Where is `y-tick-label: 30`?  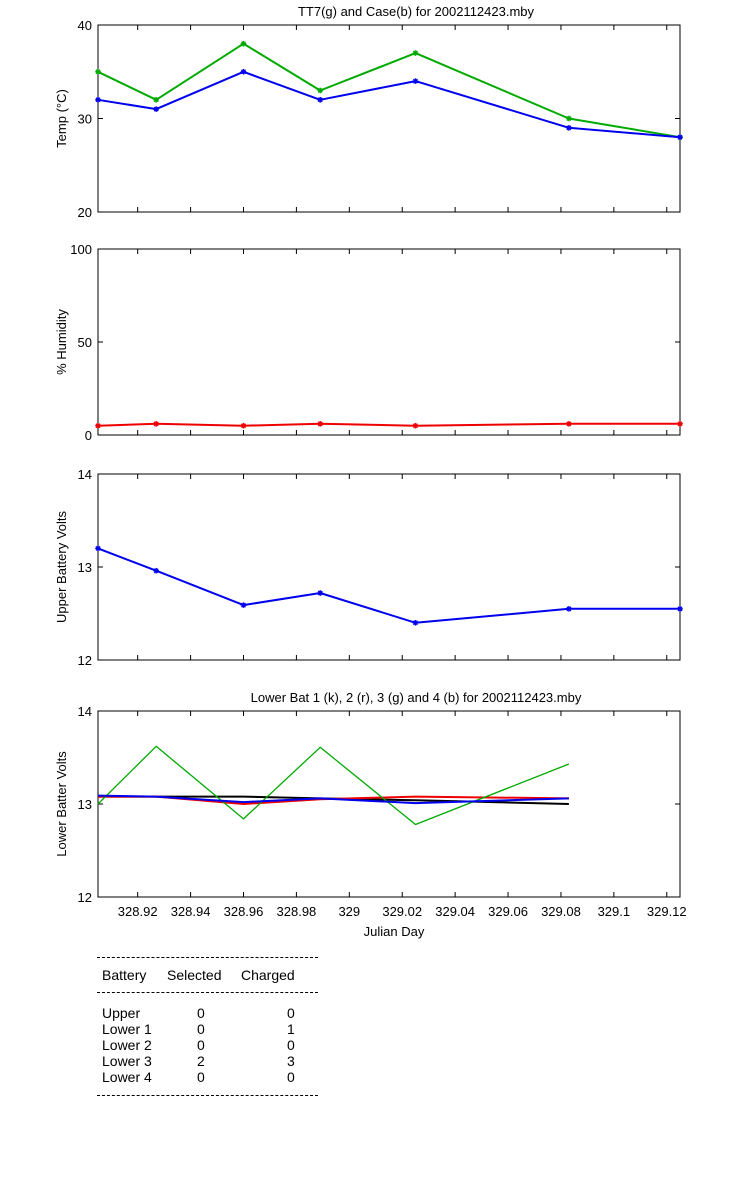
y-tick-label: 30 is located at coordinates (85, 119).